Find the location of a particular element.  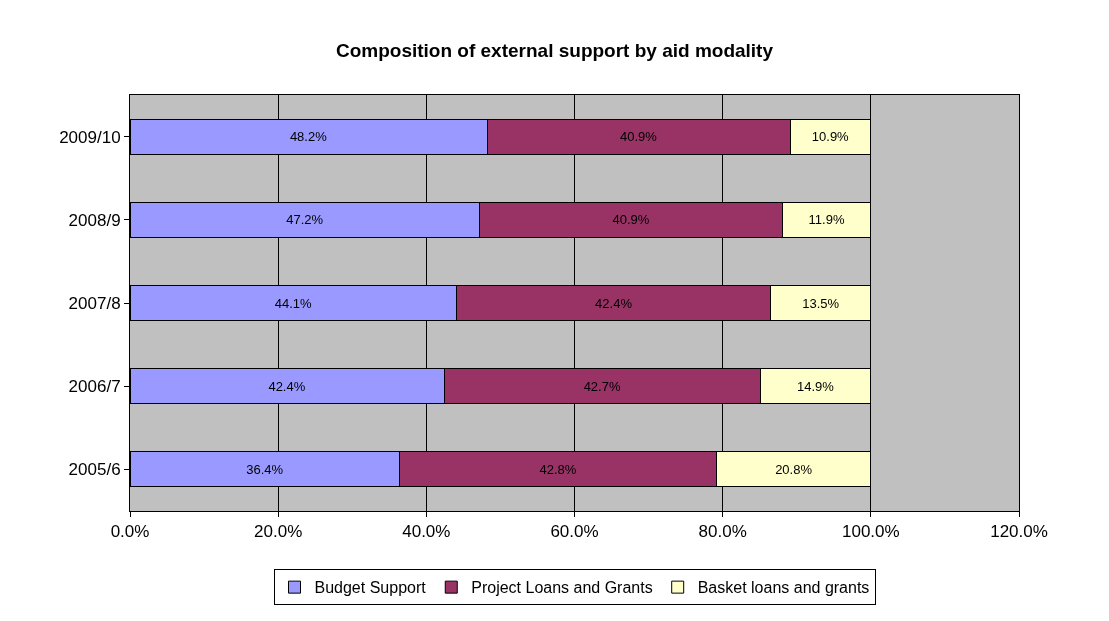

chart-title: Composition of external support by aid modality is located at coordinates (554, 50).